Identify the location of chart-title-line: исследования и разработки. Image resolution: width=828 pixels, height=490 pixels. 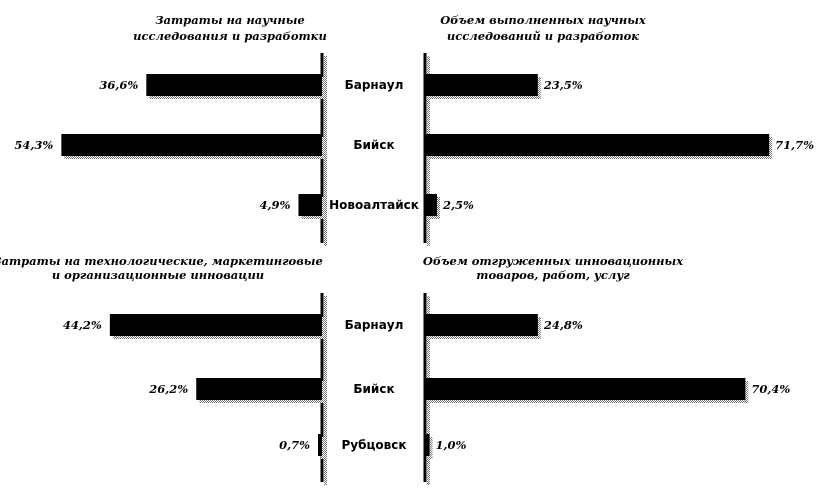
(230, 36).